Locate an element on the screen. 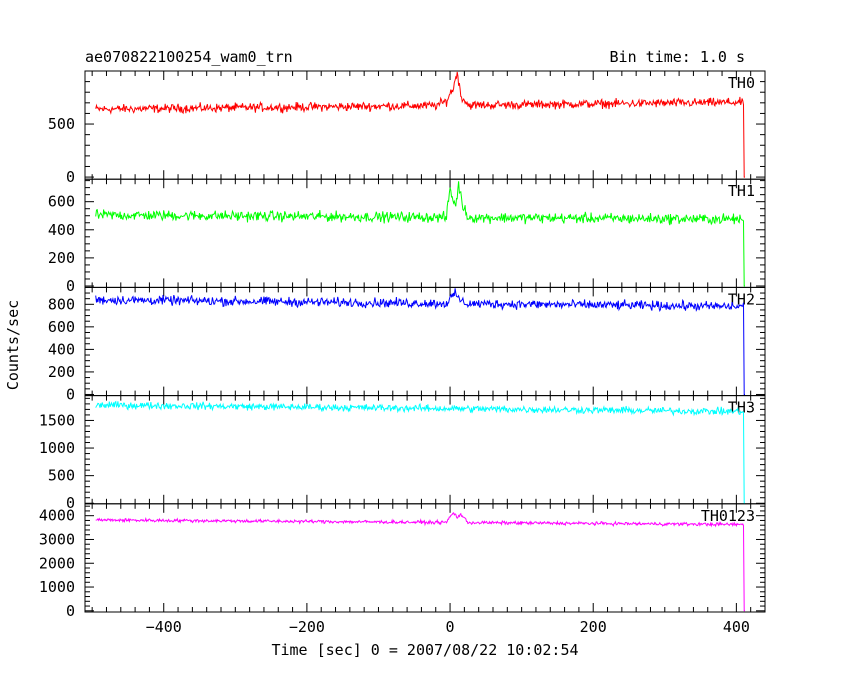 This screenshot has height=680, width=850. lightcurve-th0123 is located at coordinates (420, 562).